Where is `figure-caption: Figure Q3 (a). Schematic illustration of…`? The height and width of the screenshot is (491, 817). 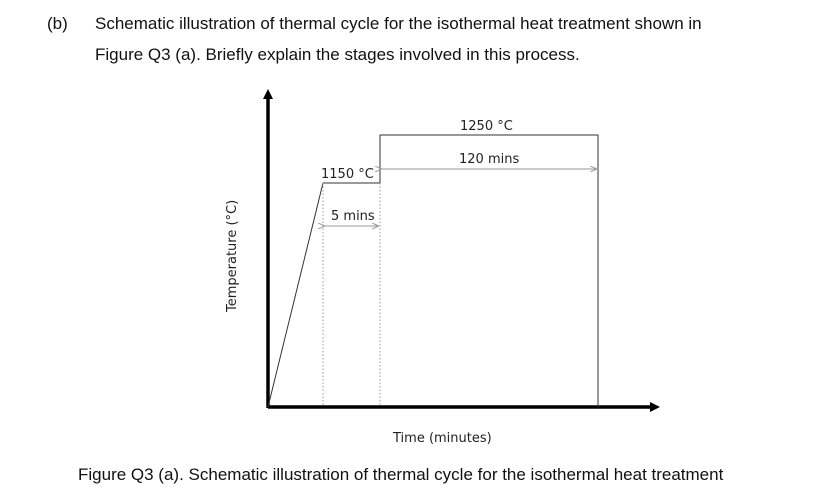 figure-caption: Figure Q3 (a). Schematic illustration of… is located at coordinates (401, 474).